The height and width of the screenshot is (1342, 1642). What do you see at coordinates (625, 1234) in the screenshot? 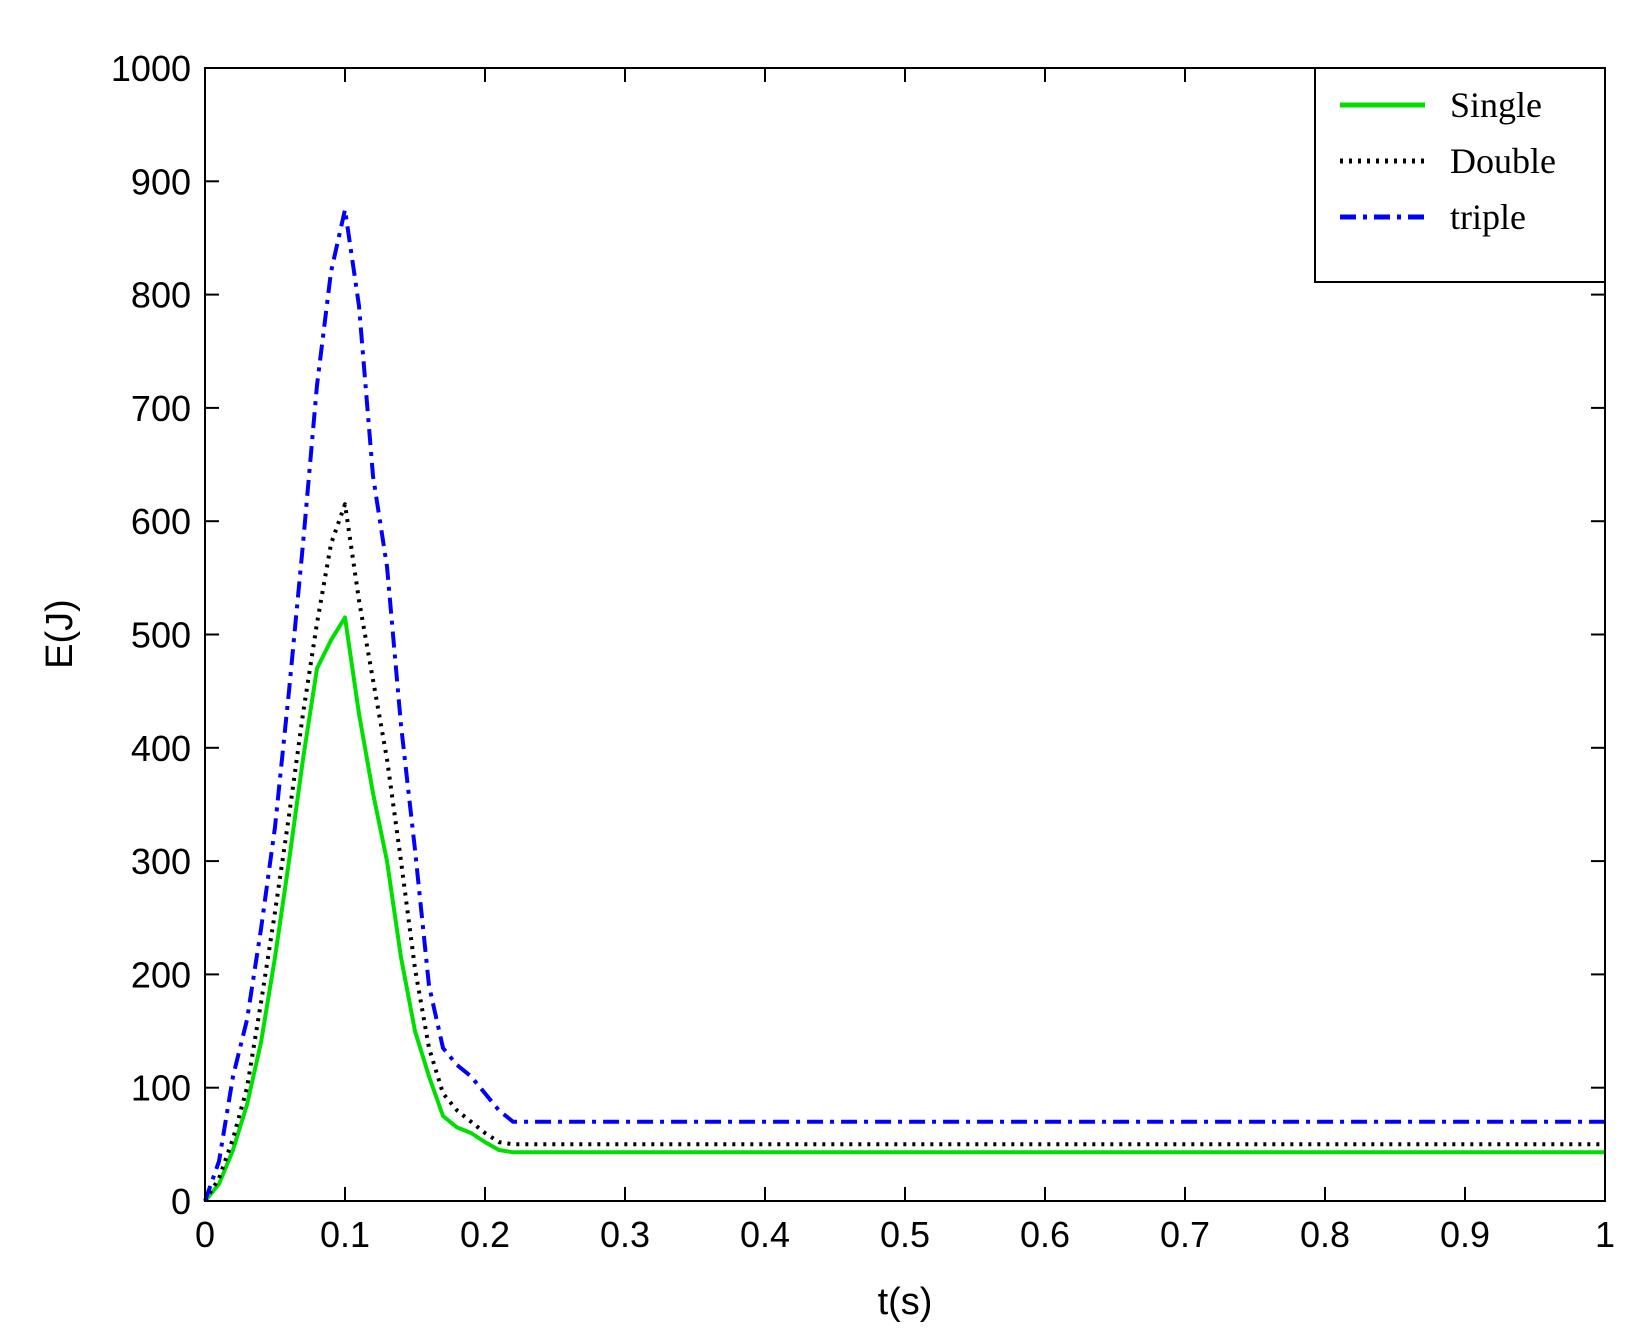
I see `x-tick-label-3: 0.3` at bounding box center [625, 1234].